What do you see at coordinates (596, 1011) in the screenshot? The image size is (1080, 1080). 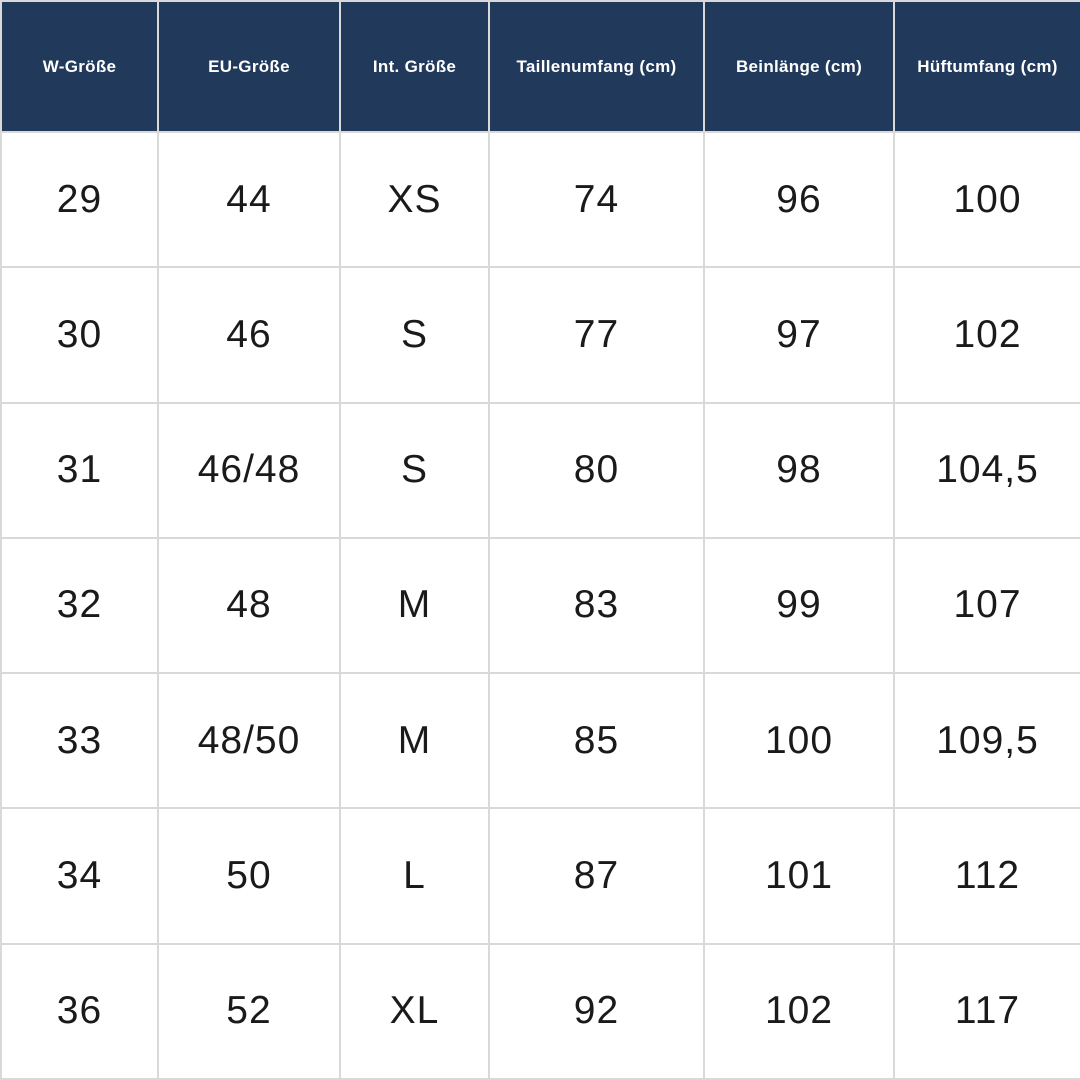 I see `table-cell: 92` at bounding box center [596, 1011].